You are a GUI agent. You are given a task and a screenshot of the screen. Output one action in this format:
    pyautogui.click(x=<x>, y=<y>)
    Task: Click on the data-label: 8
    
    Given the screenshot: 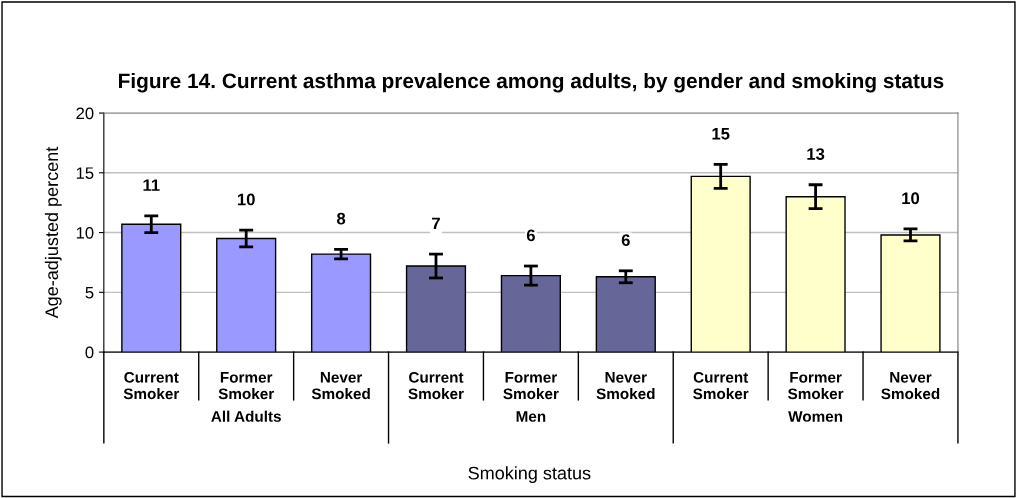 What is the action you would take?
    pyautogui.click(x=341, y=218)
    